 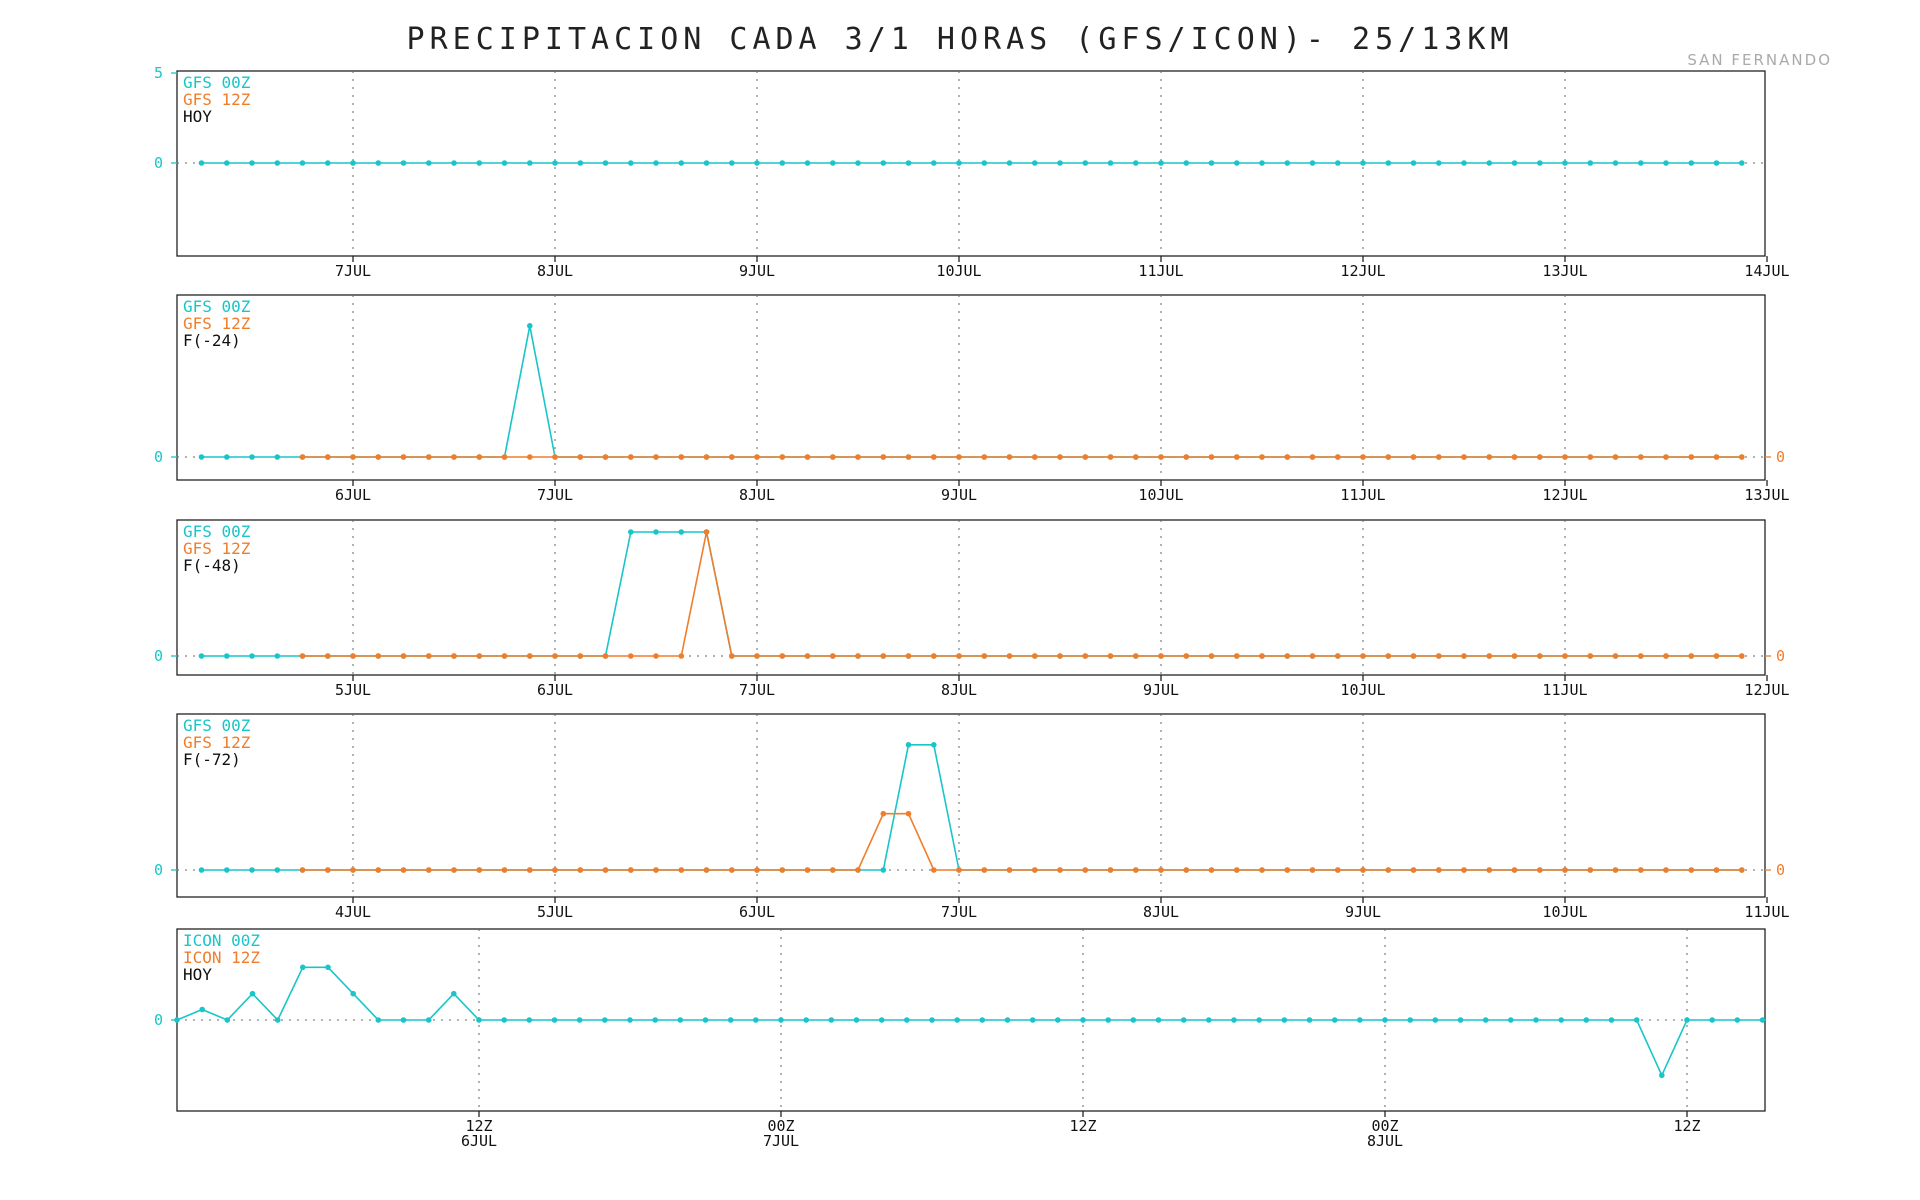 I want to click on y-tick-label: 0, so click(x=158, y=1020).